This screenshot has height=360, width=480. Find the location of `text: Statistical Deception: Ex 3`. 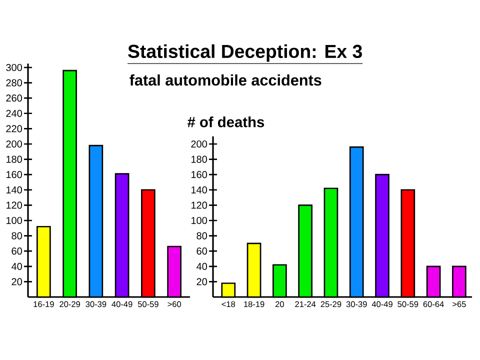

text: Statistical Deception: Ex 3 is located at coordinates (245, 53).